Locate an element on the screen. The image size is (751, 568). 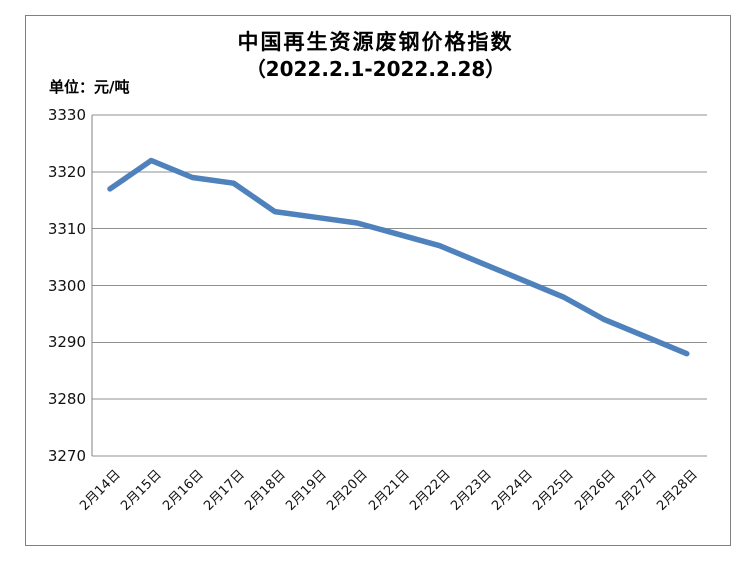
unit-label: 单位：元/吨 is located at coordinates (89, 87).